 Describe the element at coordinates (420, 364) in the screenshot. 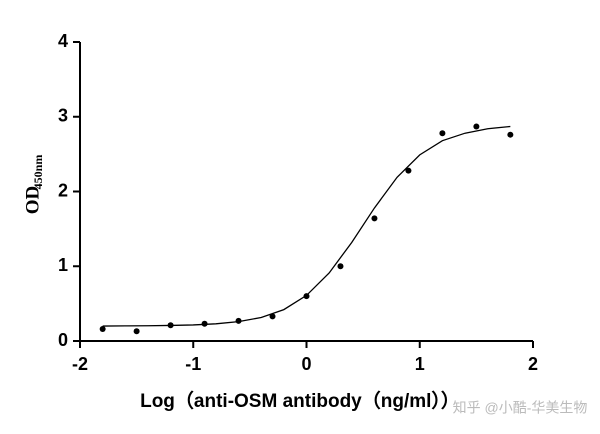

I see `x-tick-label: 1` at that location.